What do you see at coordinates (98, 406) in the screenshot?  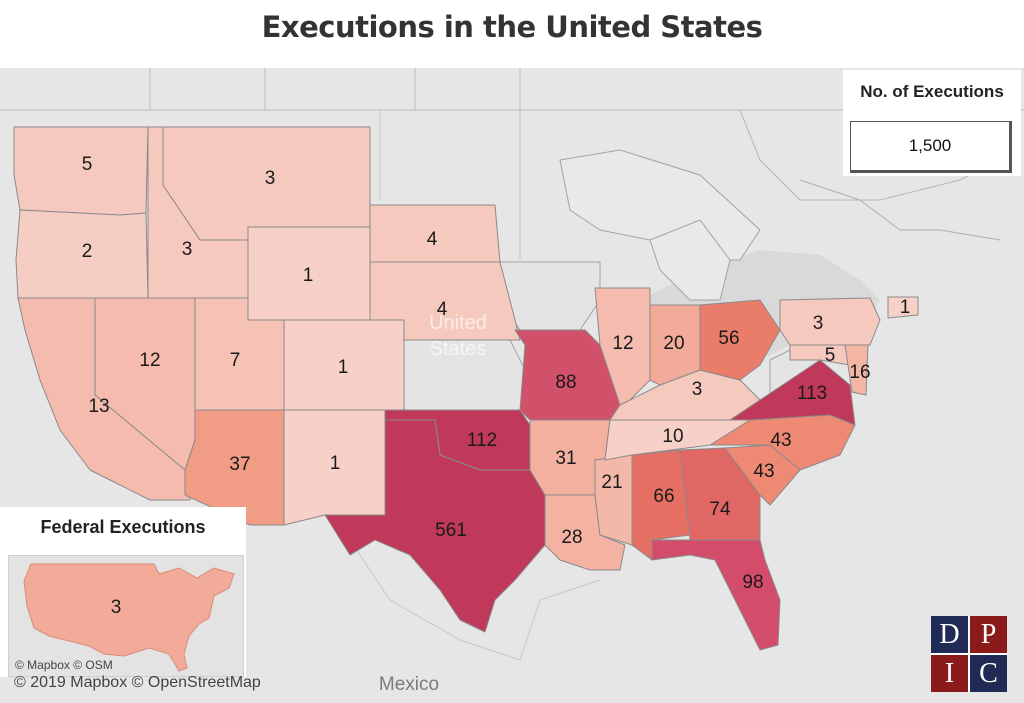 I see `value-california: 13` at bounding box center [98, 406].